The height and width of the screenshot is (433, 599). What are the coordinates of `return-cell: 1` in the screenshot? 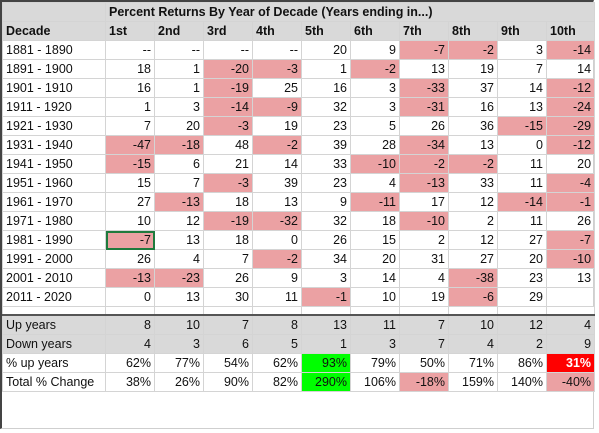 It's located at (326, 69).